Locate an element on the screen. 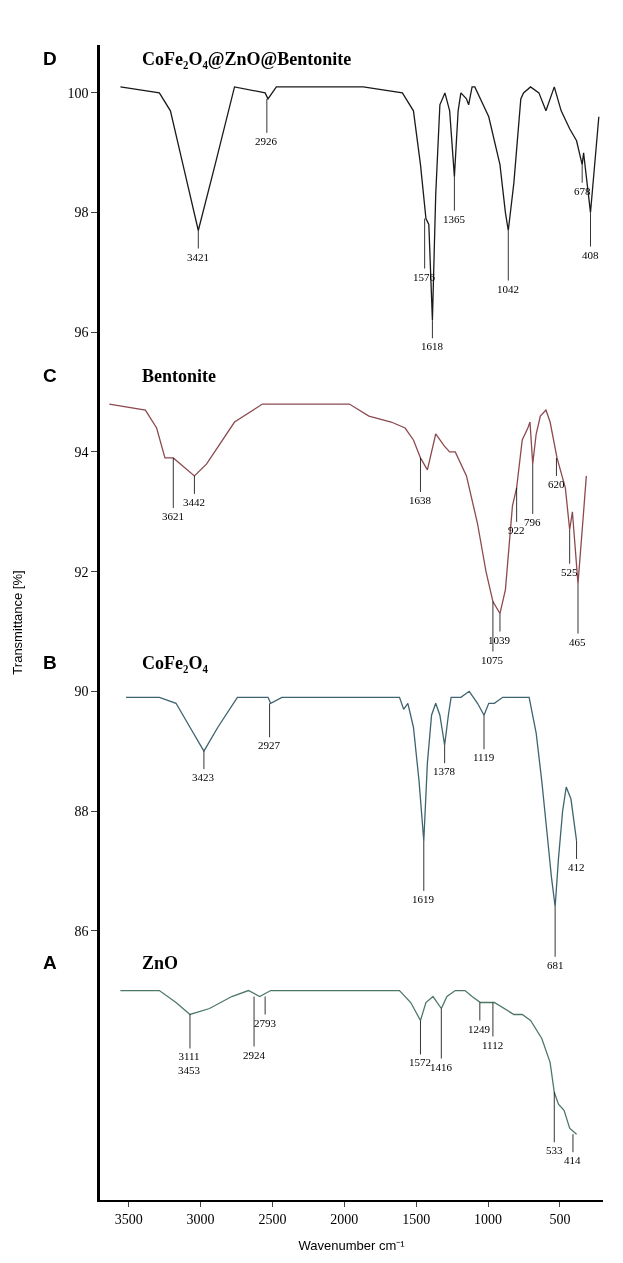 The width and height of the screenshot is (623, 1263). annotation: 1119 is located at coordinates (484, 757).